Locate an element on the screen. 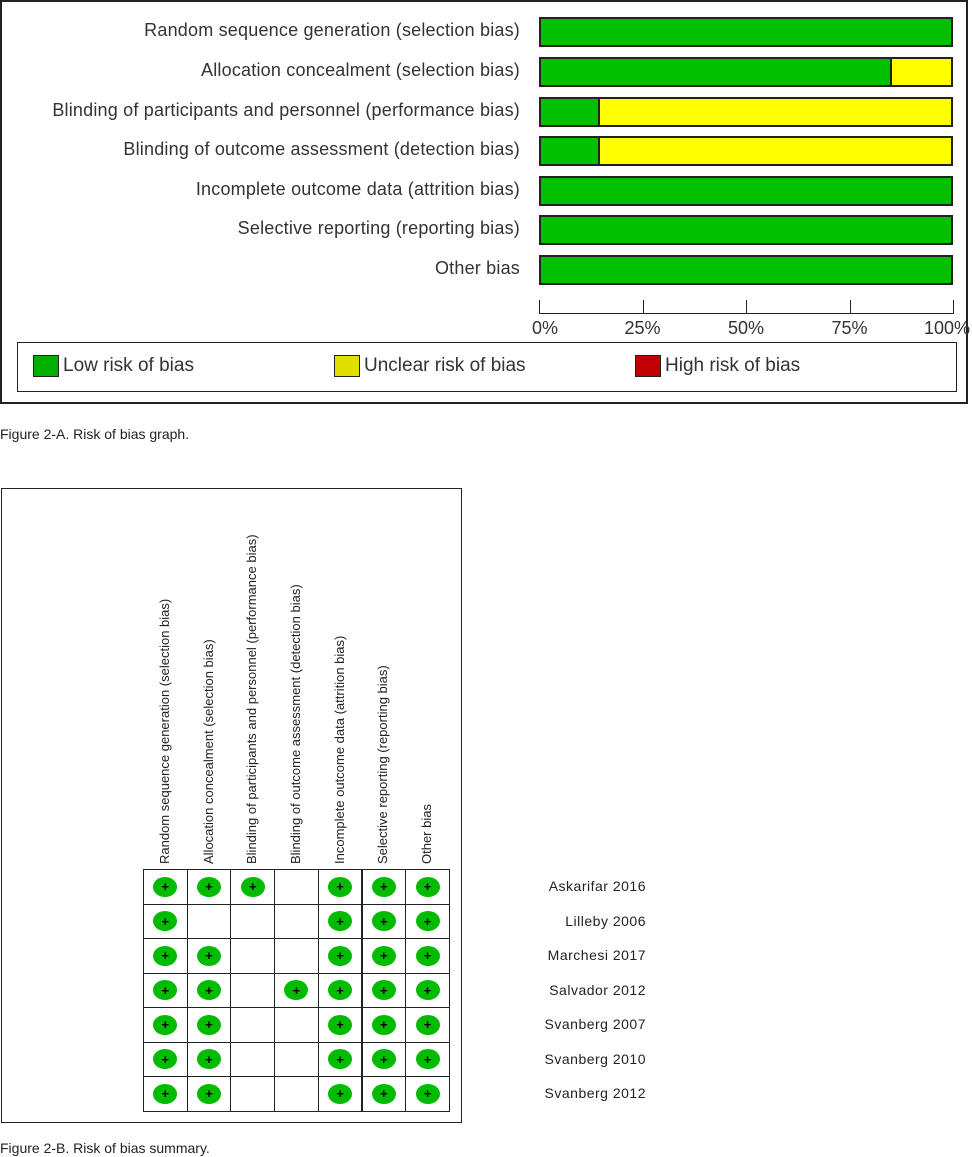 The image size is (972, 1157). x-tick-label: 0% is located at coordinates (545, 328).